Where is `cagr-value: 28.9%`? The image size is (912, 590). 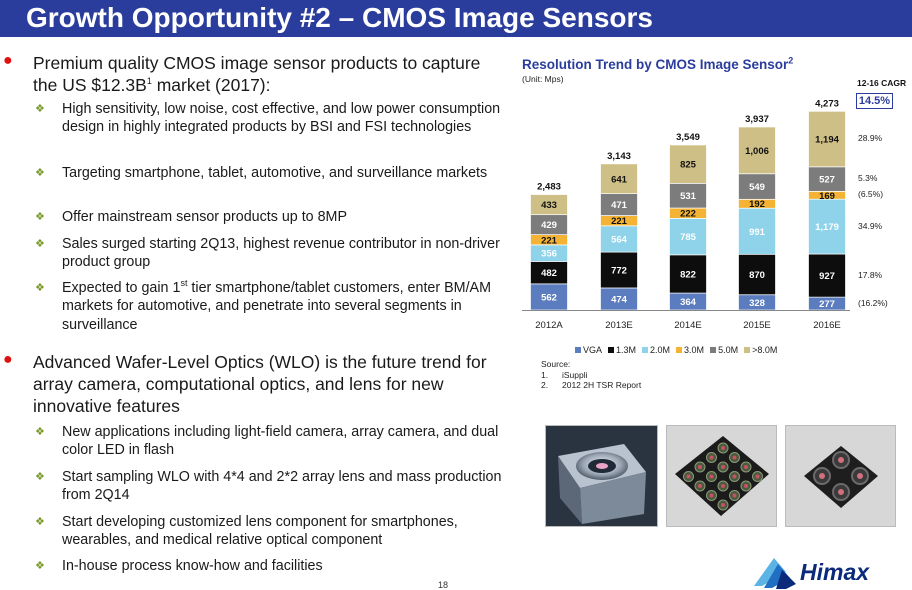 cagr-value: 28.9% is located at coordinates (870, 138).